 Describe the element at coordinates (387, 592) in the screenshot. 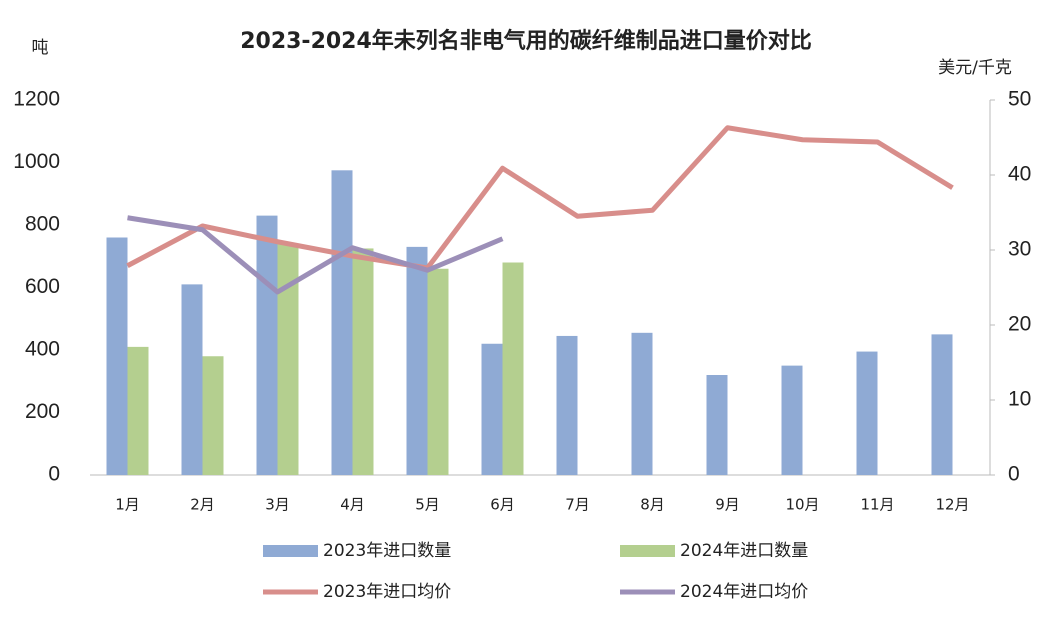

I see `legend-label: 2023年进口均价` at that location.